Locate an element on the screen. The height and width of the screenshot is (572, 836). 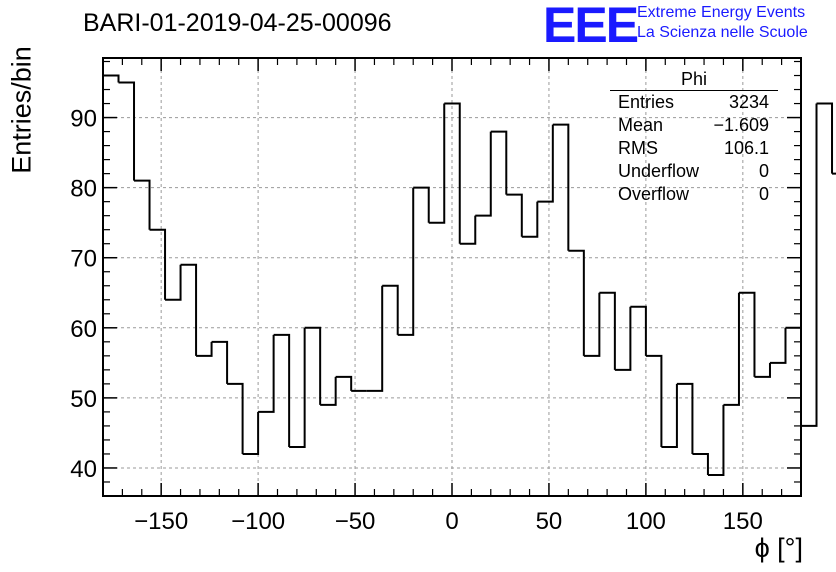
x-tick-label: −50 is located at coordinates (355, 521).